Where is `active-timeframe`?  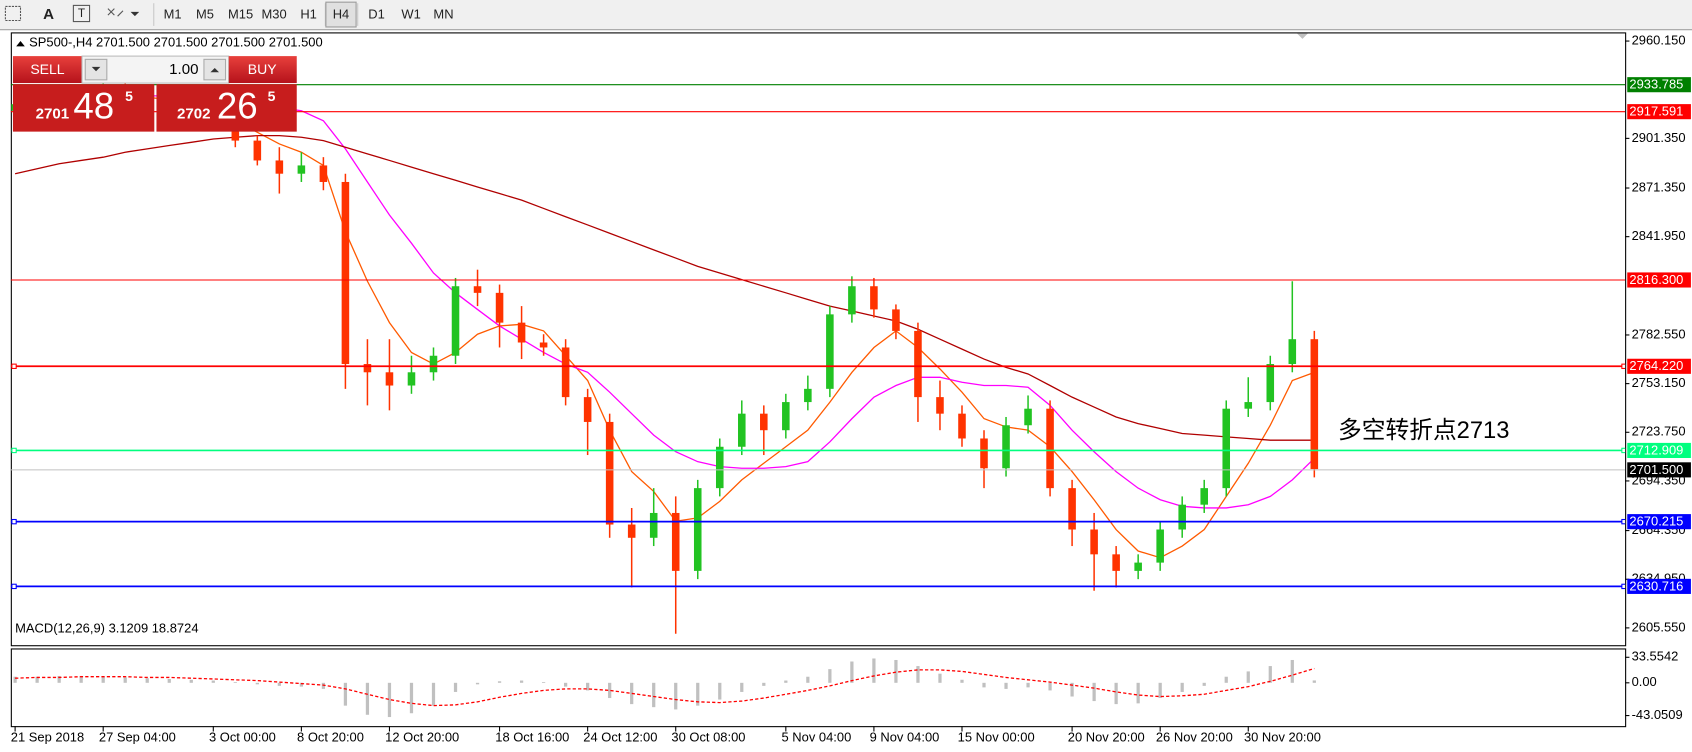 active-timeframe is located at coordinates (341, 14).